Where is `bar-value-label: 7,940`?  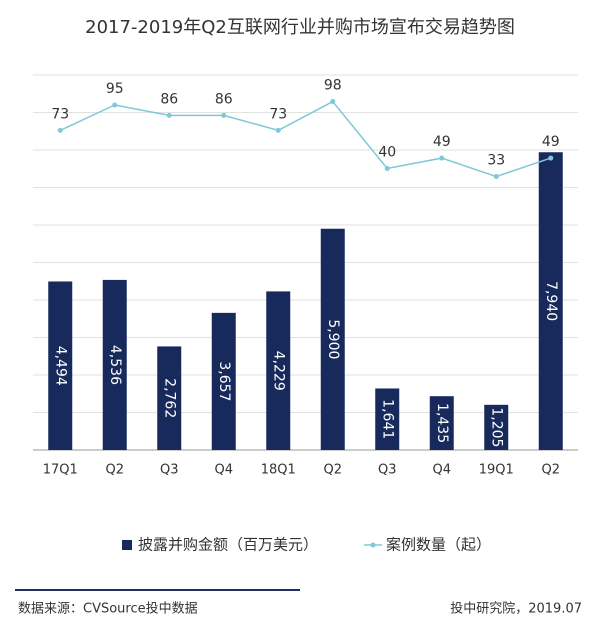
bar-value-label: 7,940 is located at coordinates (551, 301).